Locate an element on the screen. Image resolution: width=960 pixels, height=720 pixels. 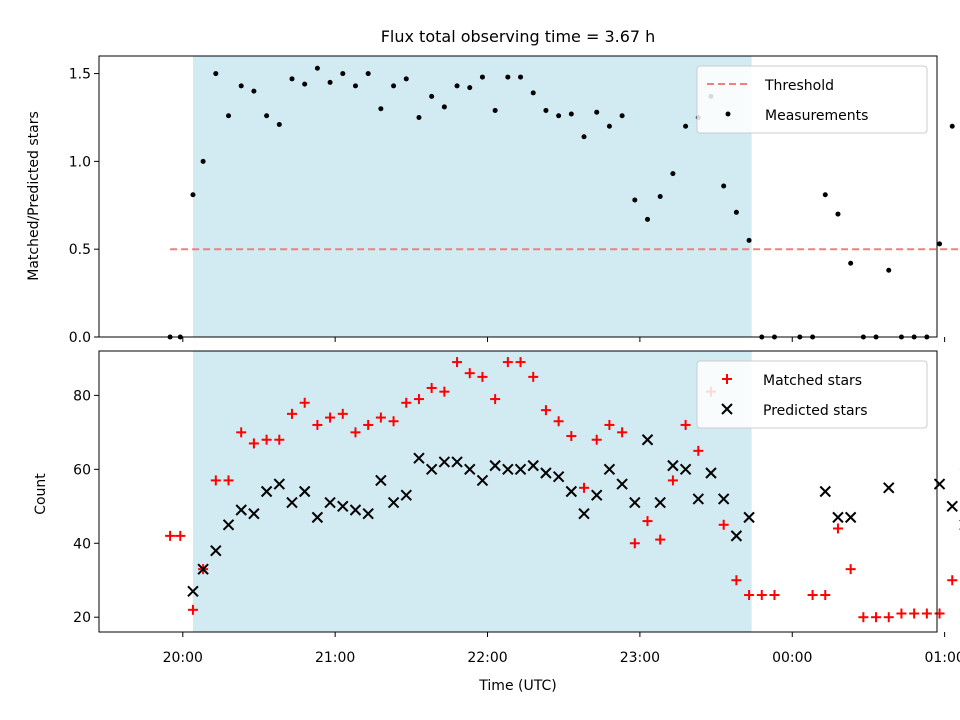
y-tick-label: 60 is located at coordinates (82, 470).